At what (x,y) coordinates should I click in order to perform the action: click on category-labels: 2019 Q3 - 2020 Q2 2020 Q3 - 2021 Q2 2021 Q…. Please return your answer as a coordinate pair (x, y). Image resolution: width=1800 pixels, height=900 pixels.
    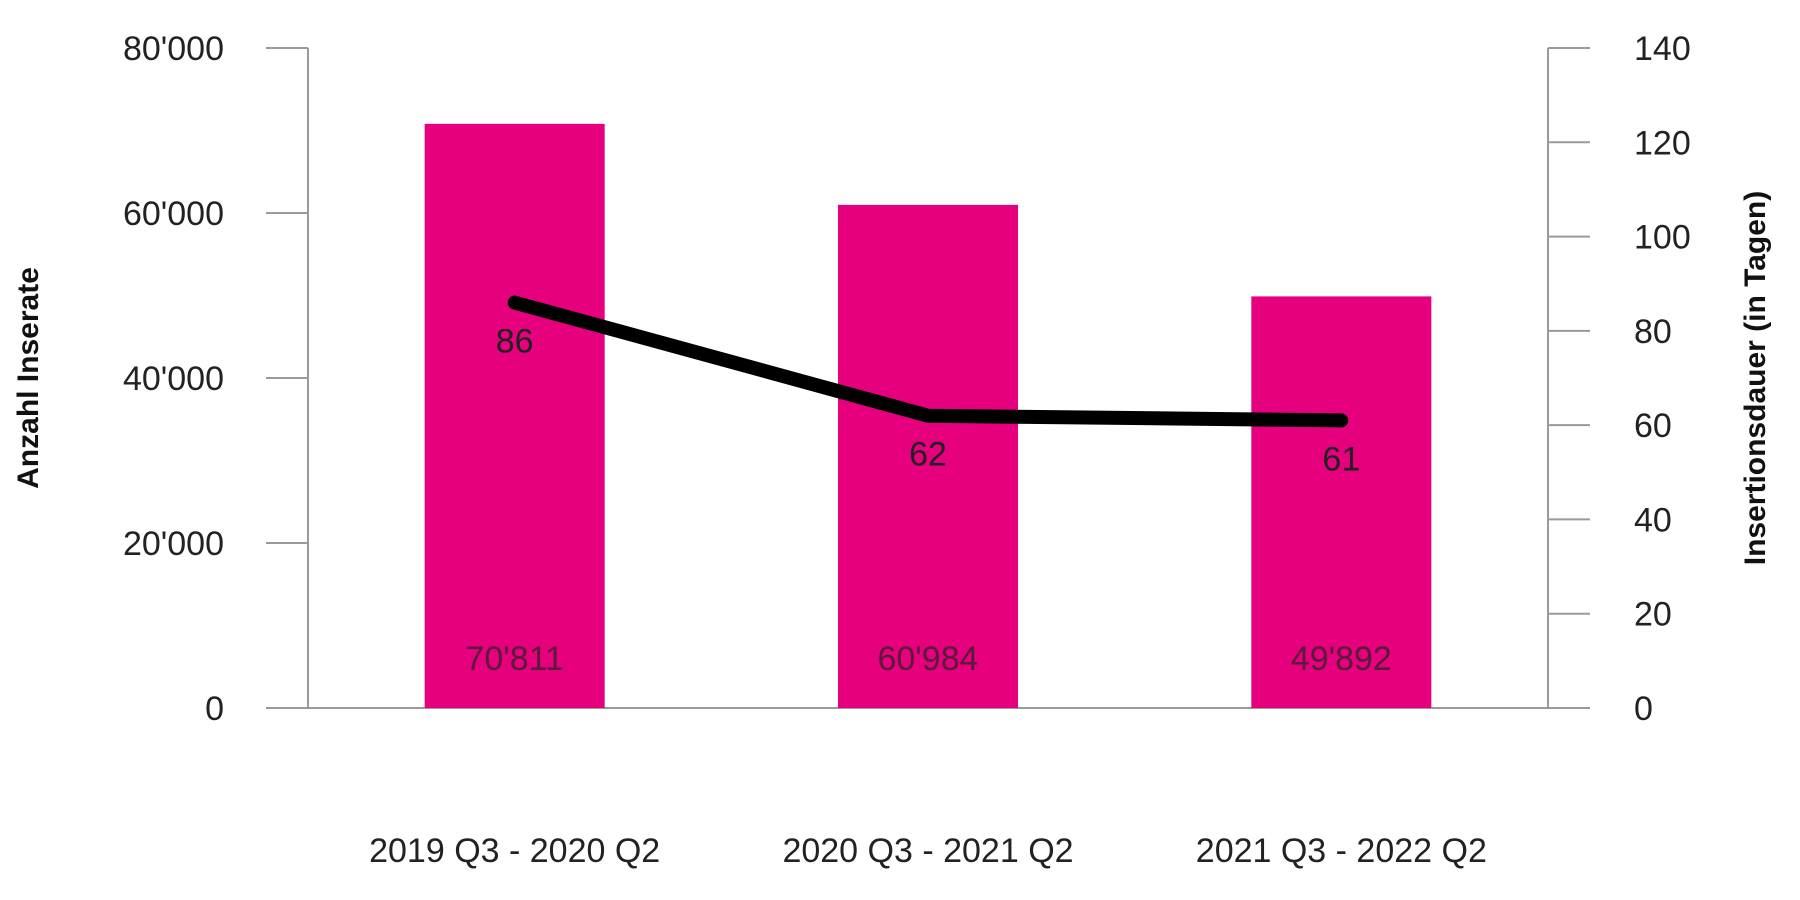
    Looking at the image, I should click on (928, 851).